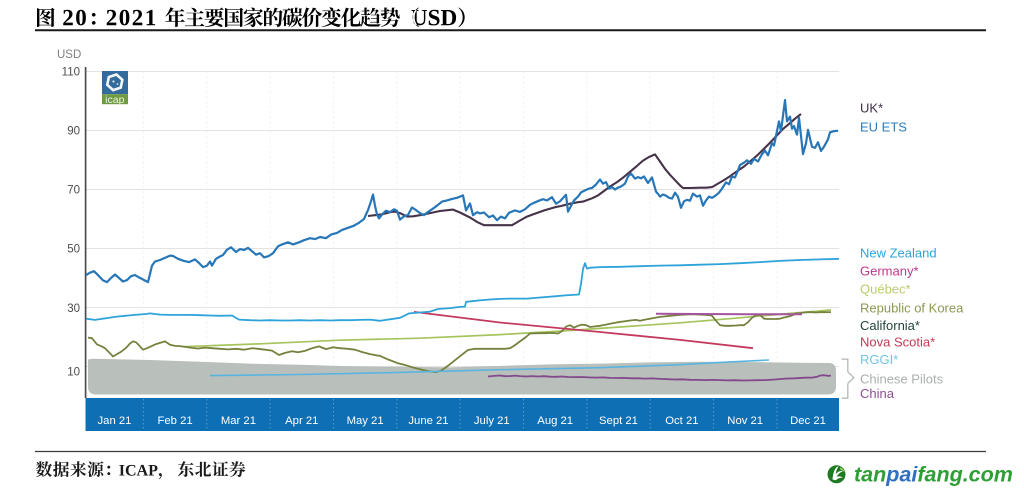 This screenshot has width=1024, height=495. I want to click on svg-text: California*, so click(890, 325).